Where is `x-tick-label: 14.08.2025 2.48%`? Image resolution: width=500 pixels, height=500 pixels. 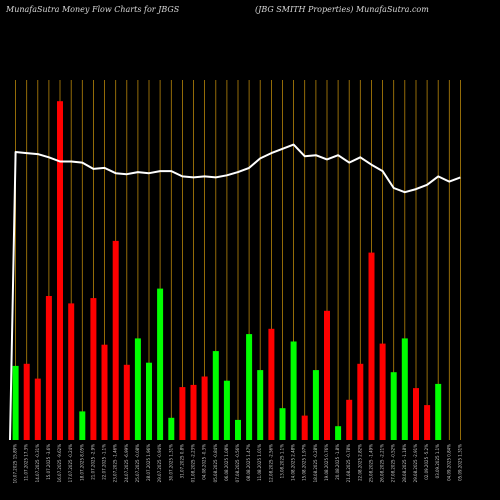
x-tick-label: 14.08.2025 2.48% is located at coordinates (293, 462).